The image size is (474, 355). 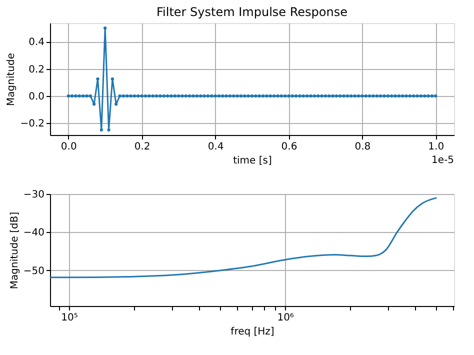 What do you see at coordinates (33, 233) in the screenshot?
I see `y-tick-label: −40` at bounding box center [33, 233].